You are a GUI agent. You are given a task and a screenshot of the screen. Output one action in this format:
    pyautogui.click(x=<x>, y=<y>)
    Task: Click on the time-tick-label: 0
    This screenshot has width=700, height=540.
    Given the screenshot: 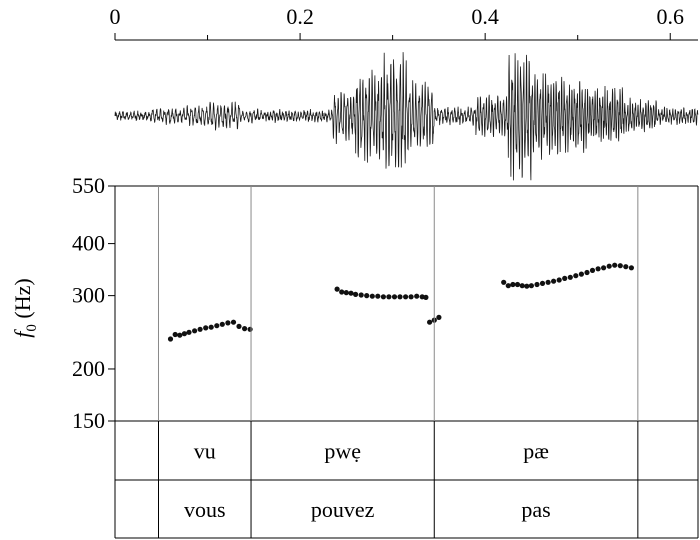 What is the action you would take?
    pyautogui.click(x=115, y=16)
    